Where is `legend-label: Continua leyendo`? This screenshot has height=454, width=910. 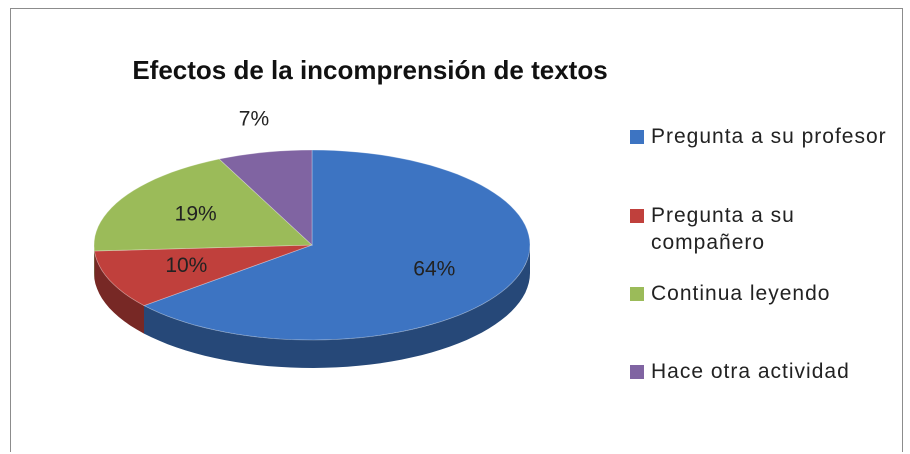
legend-label: Continua leyendo is located at coordinates (741, 293).